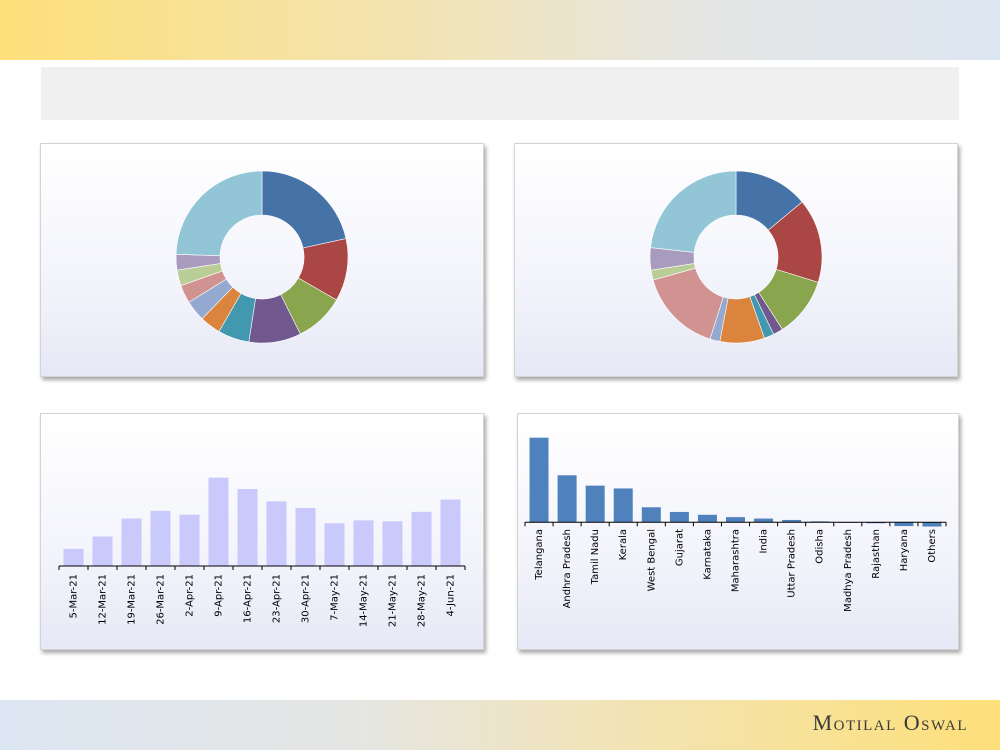 This screenshot has width=1000, height=750. I want to click on donut-chart-panel-left, so click(262, 260).